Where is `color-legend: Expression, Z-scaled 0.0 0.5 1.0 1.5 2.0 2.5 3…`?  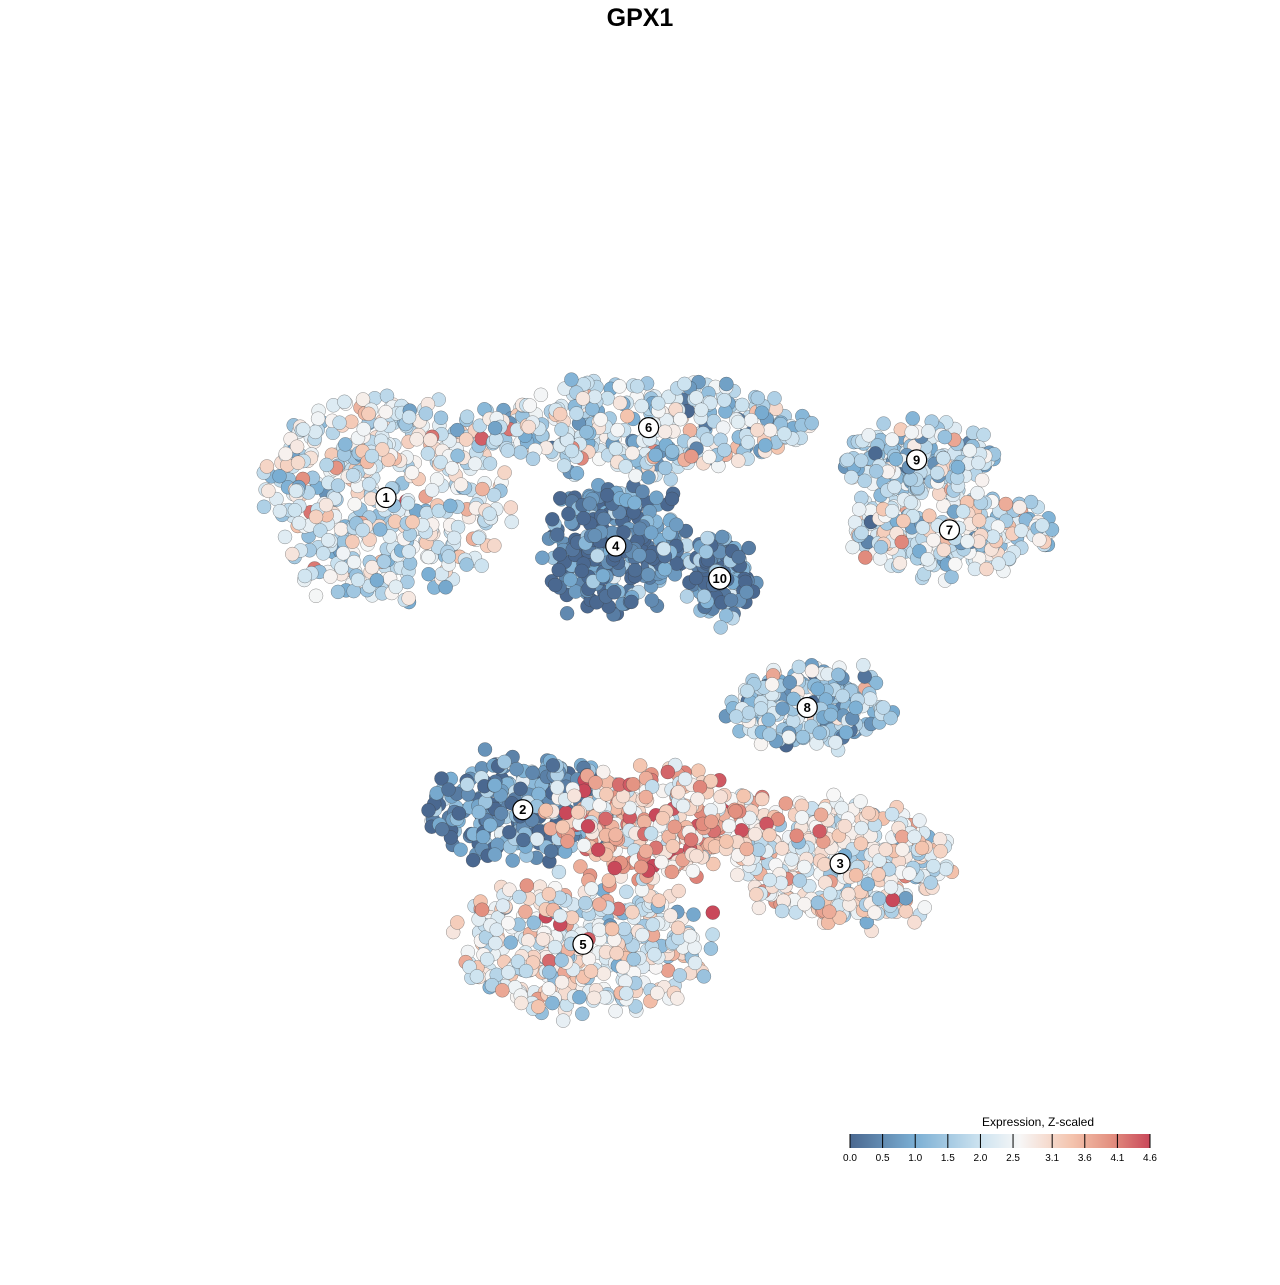
color-legend: Expression, Z-scaled 0.0 0.5 1.0 1.5 2.0 2.5 3… is located at coordinates (1000, 1139).